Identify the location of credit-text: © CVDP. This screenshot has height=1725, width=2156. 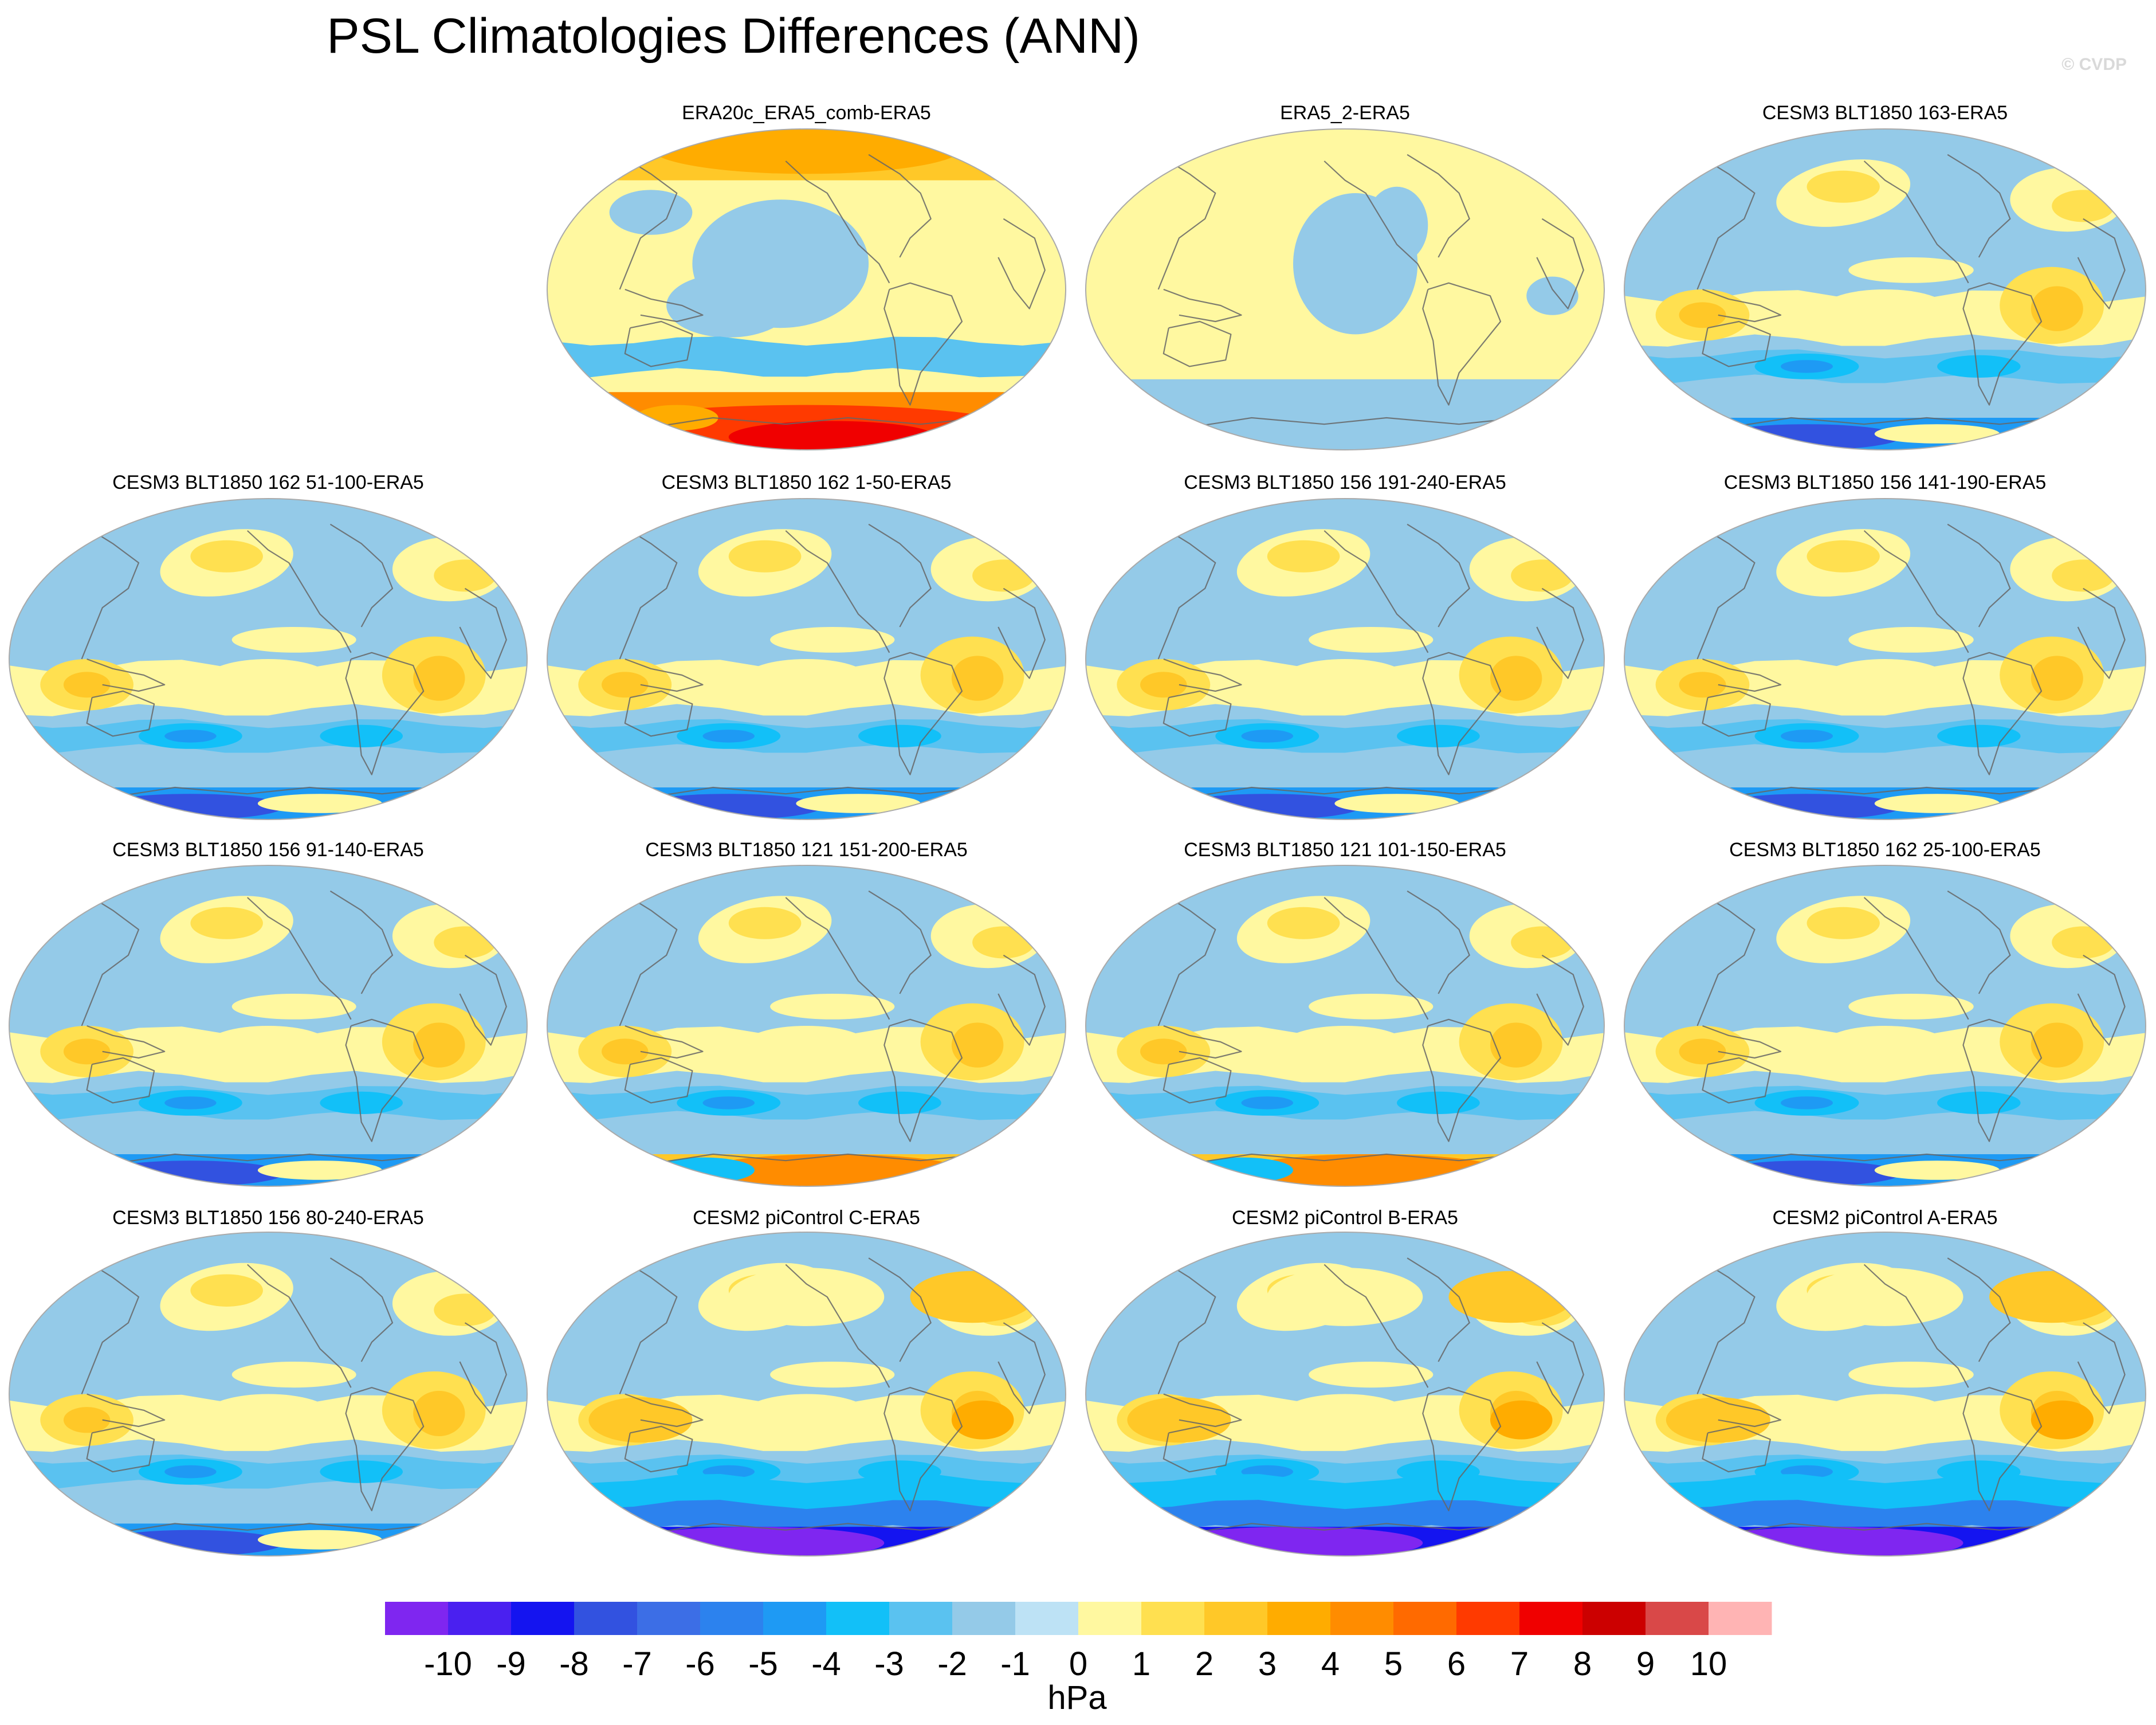
(2094, 64).